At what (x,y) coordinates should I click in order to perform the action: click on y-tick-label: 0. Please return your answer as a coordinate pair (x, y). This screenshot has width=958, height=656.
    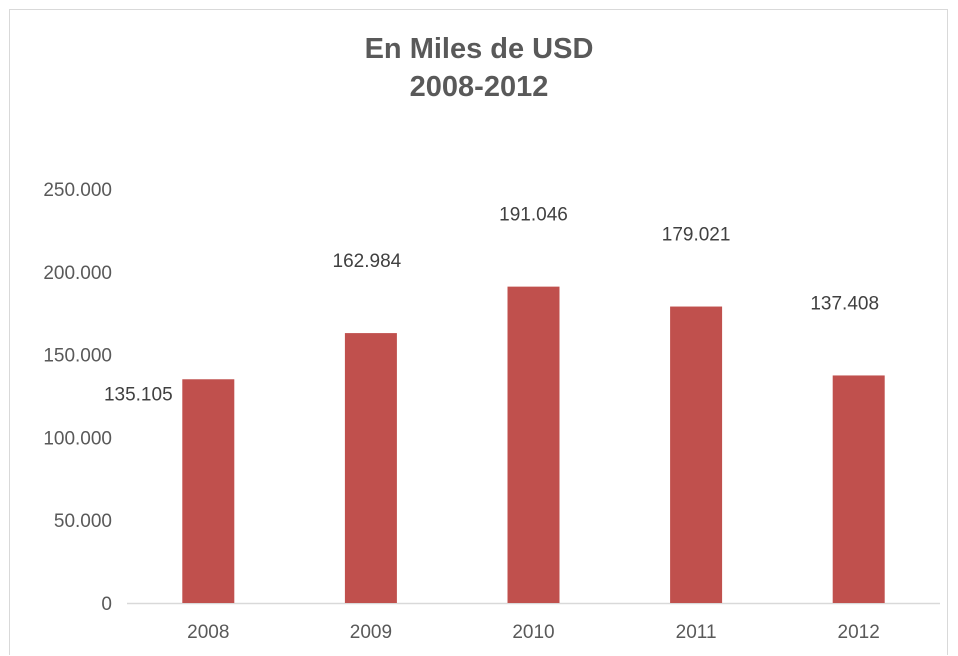
    Looking at the image, I should click on (106, 604).